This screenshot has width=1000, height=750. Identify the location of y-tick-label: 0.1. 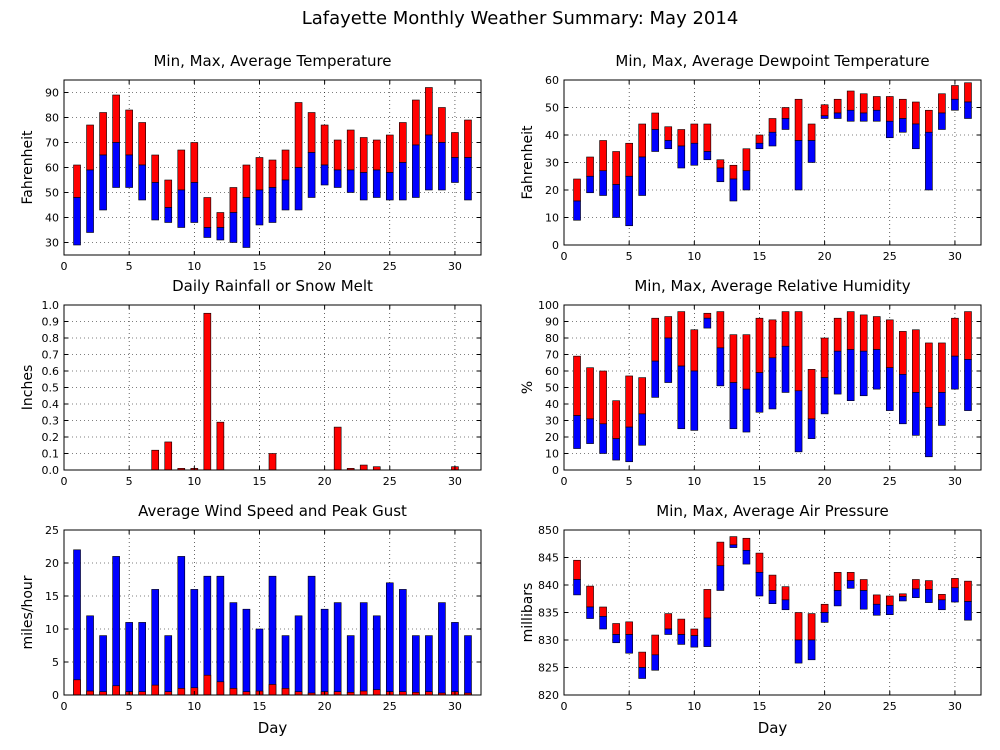
(51, 454).